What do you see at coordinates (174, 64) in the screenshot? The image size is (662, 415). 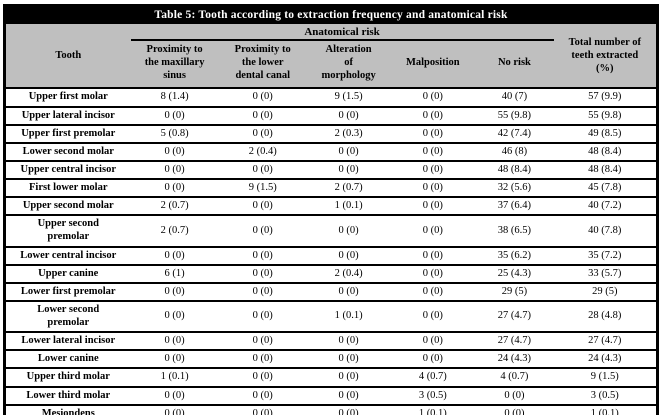 I see `column-header: Proximity to the maxillary sinus` at bounding box center [174, 64].